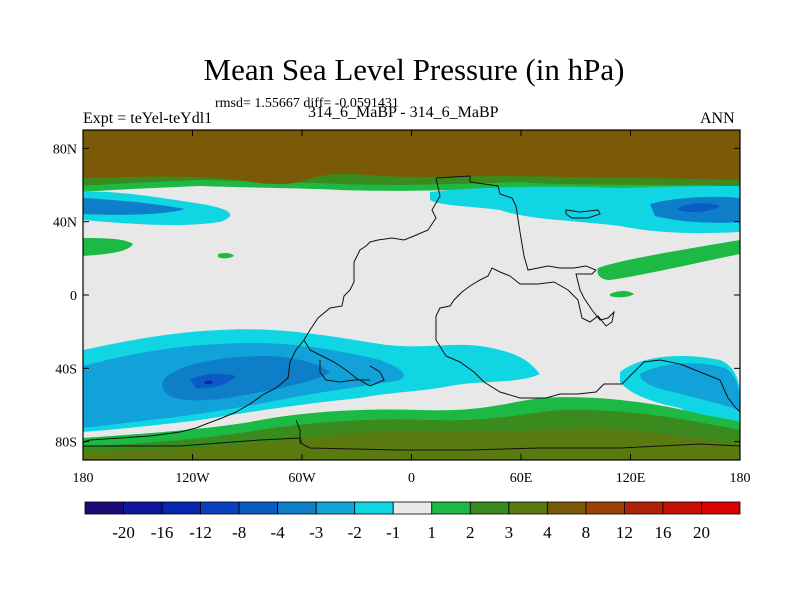 Image resolution: width=800 pixels, height=600 pixels. I want to click on europe-outline, so click(372, 282).